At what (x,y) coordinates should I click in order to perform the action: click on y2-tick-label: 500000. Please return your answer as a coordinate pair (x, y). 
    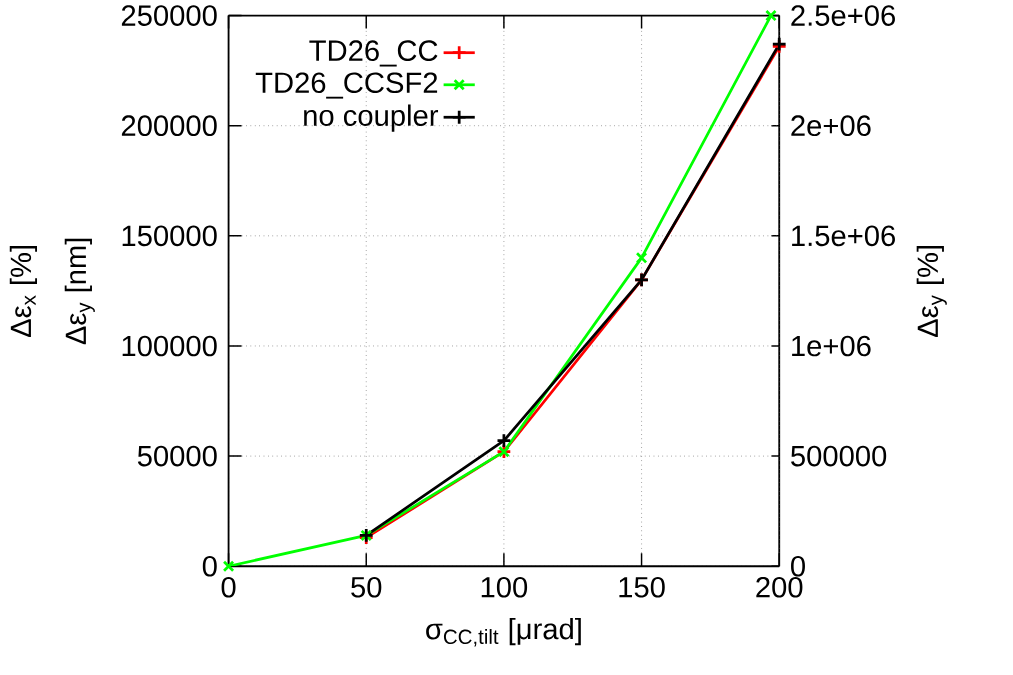
    Looking at the image, I should click on (839, 456).